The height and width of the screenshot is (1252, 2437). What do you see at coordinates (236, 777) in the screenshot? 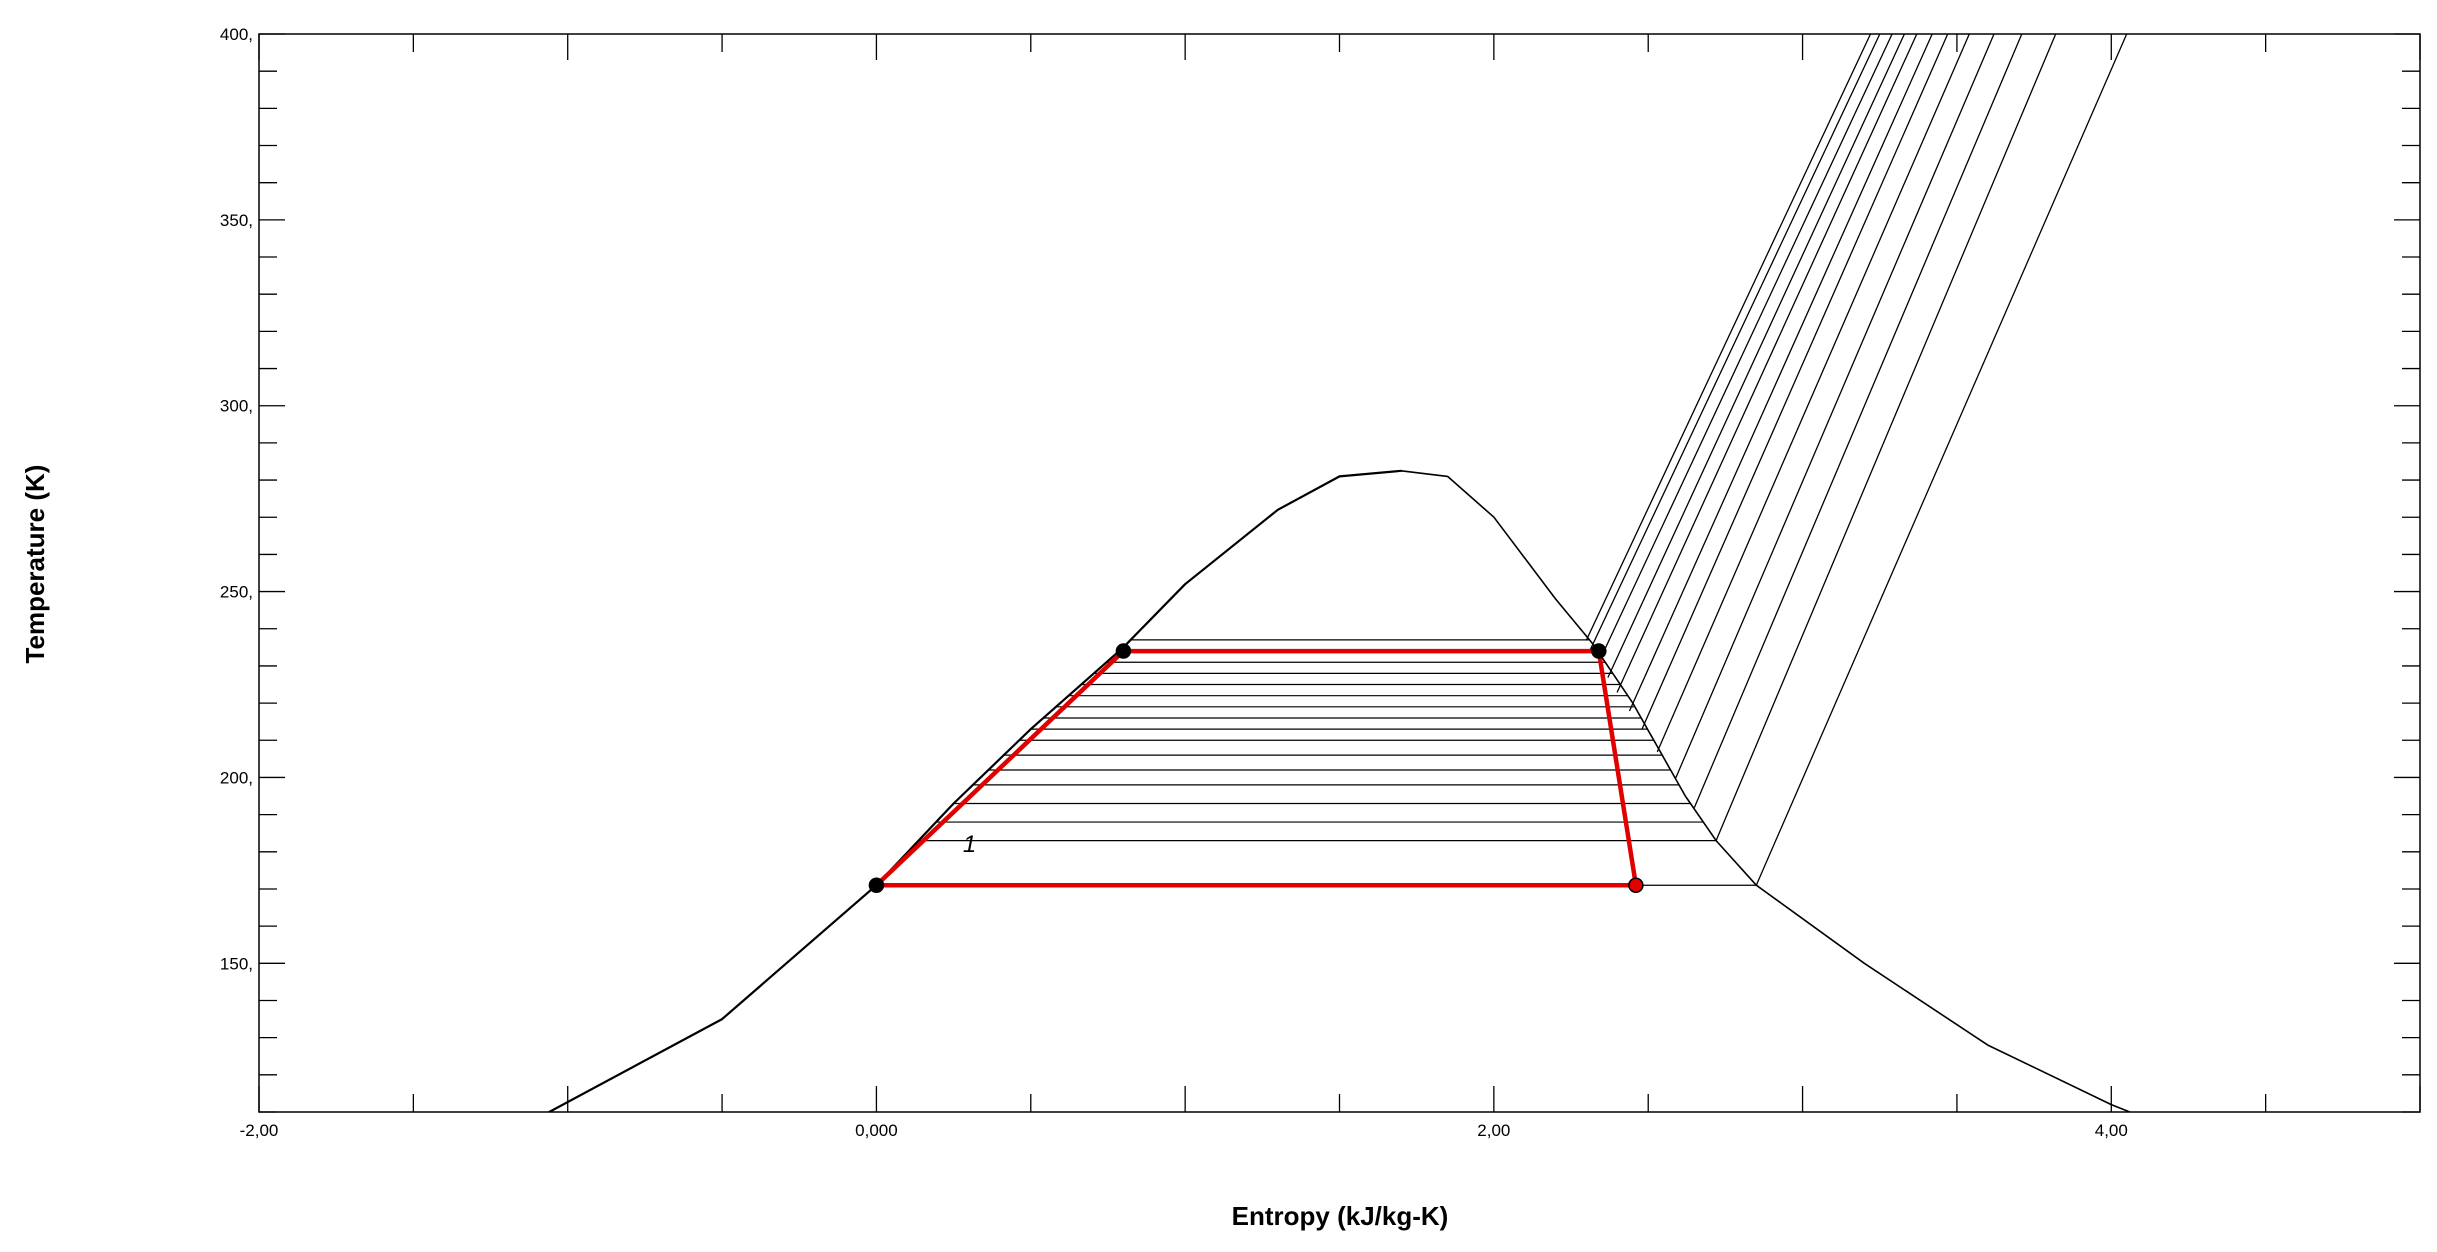
I see `y-tick-label: 200,` at bounding box center [236, 777].